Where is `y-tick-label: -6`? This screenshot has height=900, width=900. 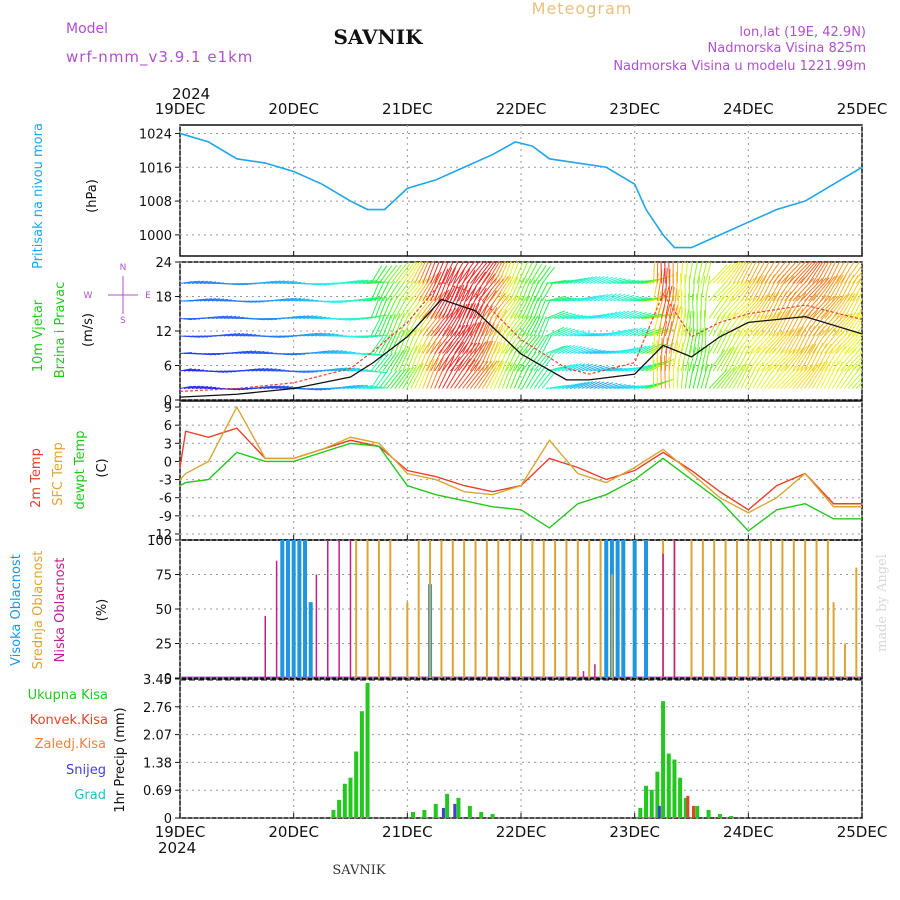 y-tick-label: -6 is located at coordinates (165, 499).